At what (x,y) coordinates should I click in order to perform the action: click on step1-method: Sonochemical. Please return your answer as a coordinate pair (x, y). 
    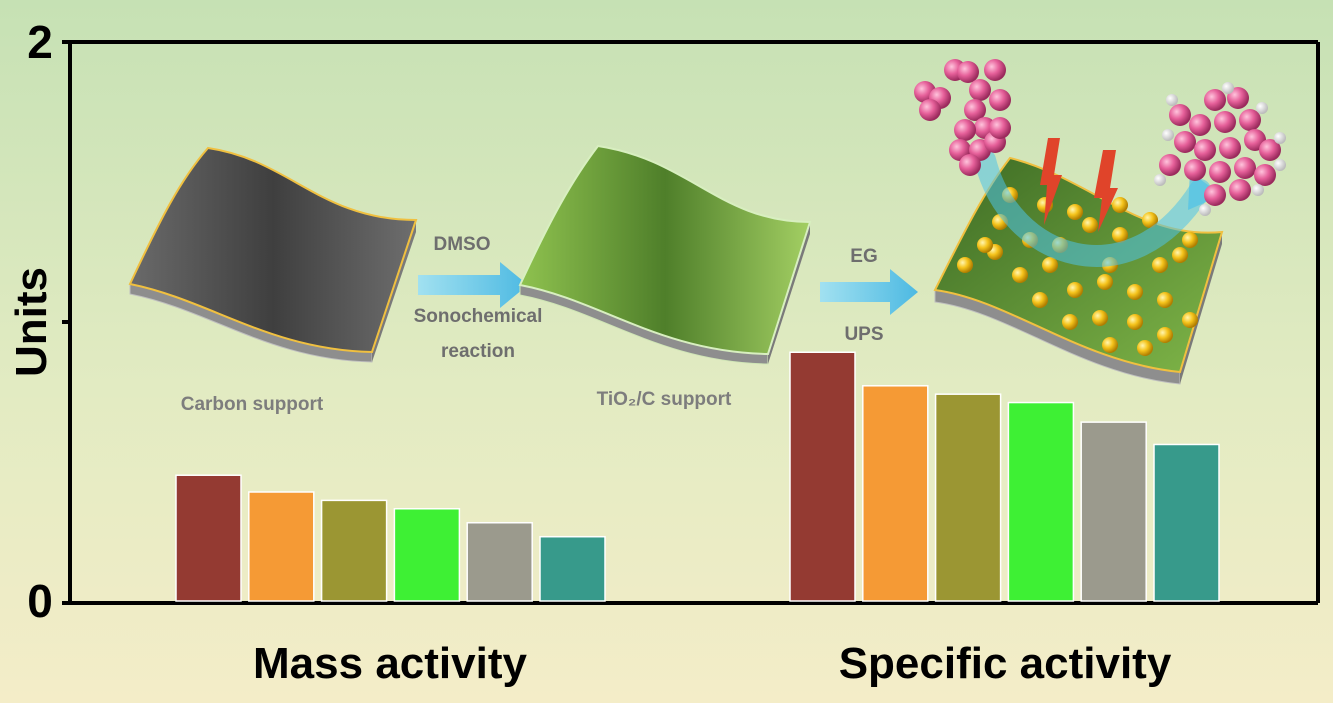
    Looking at the image, I should click on (478, 316).